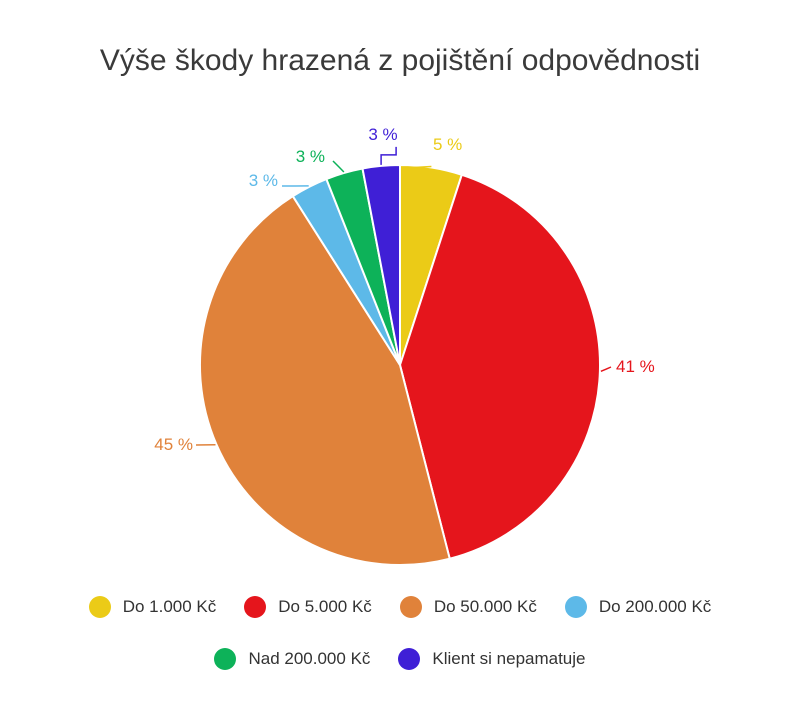 Image resolution: width=800 pixels, height=719 pixels. I want to click on legend-label: Do 200.000 Kč, so click(655, 606).